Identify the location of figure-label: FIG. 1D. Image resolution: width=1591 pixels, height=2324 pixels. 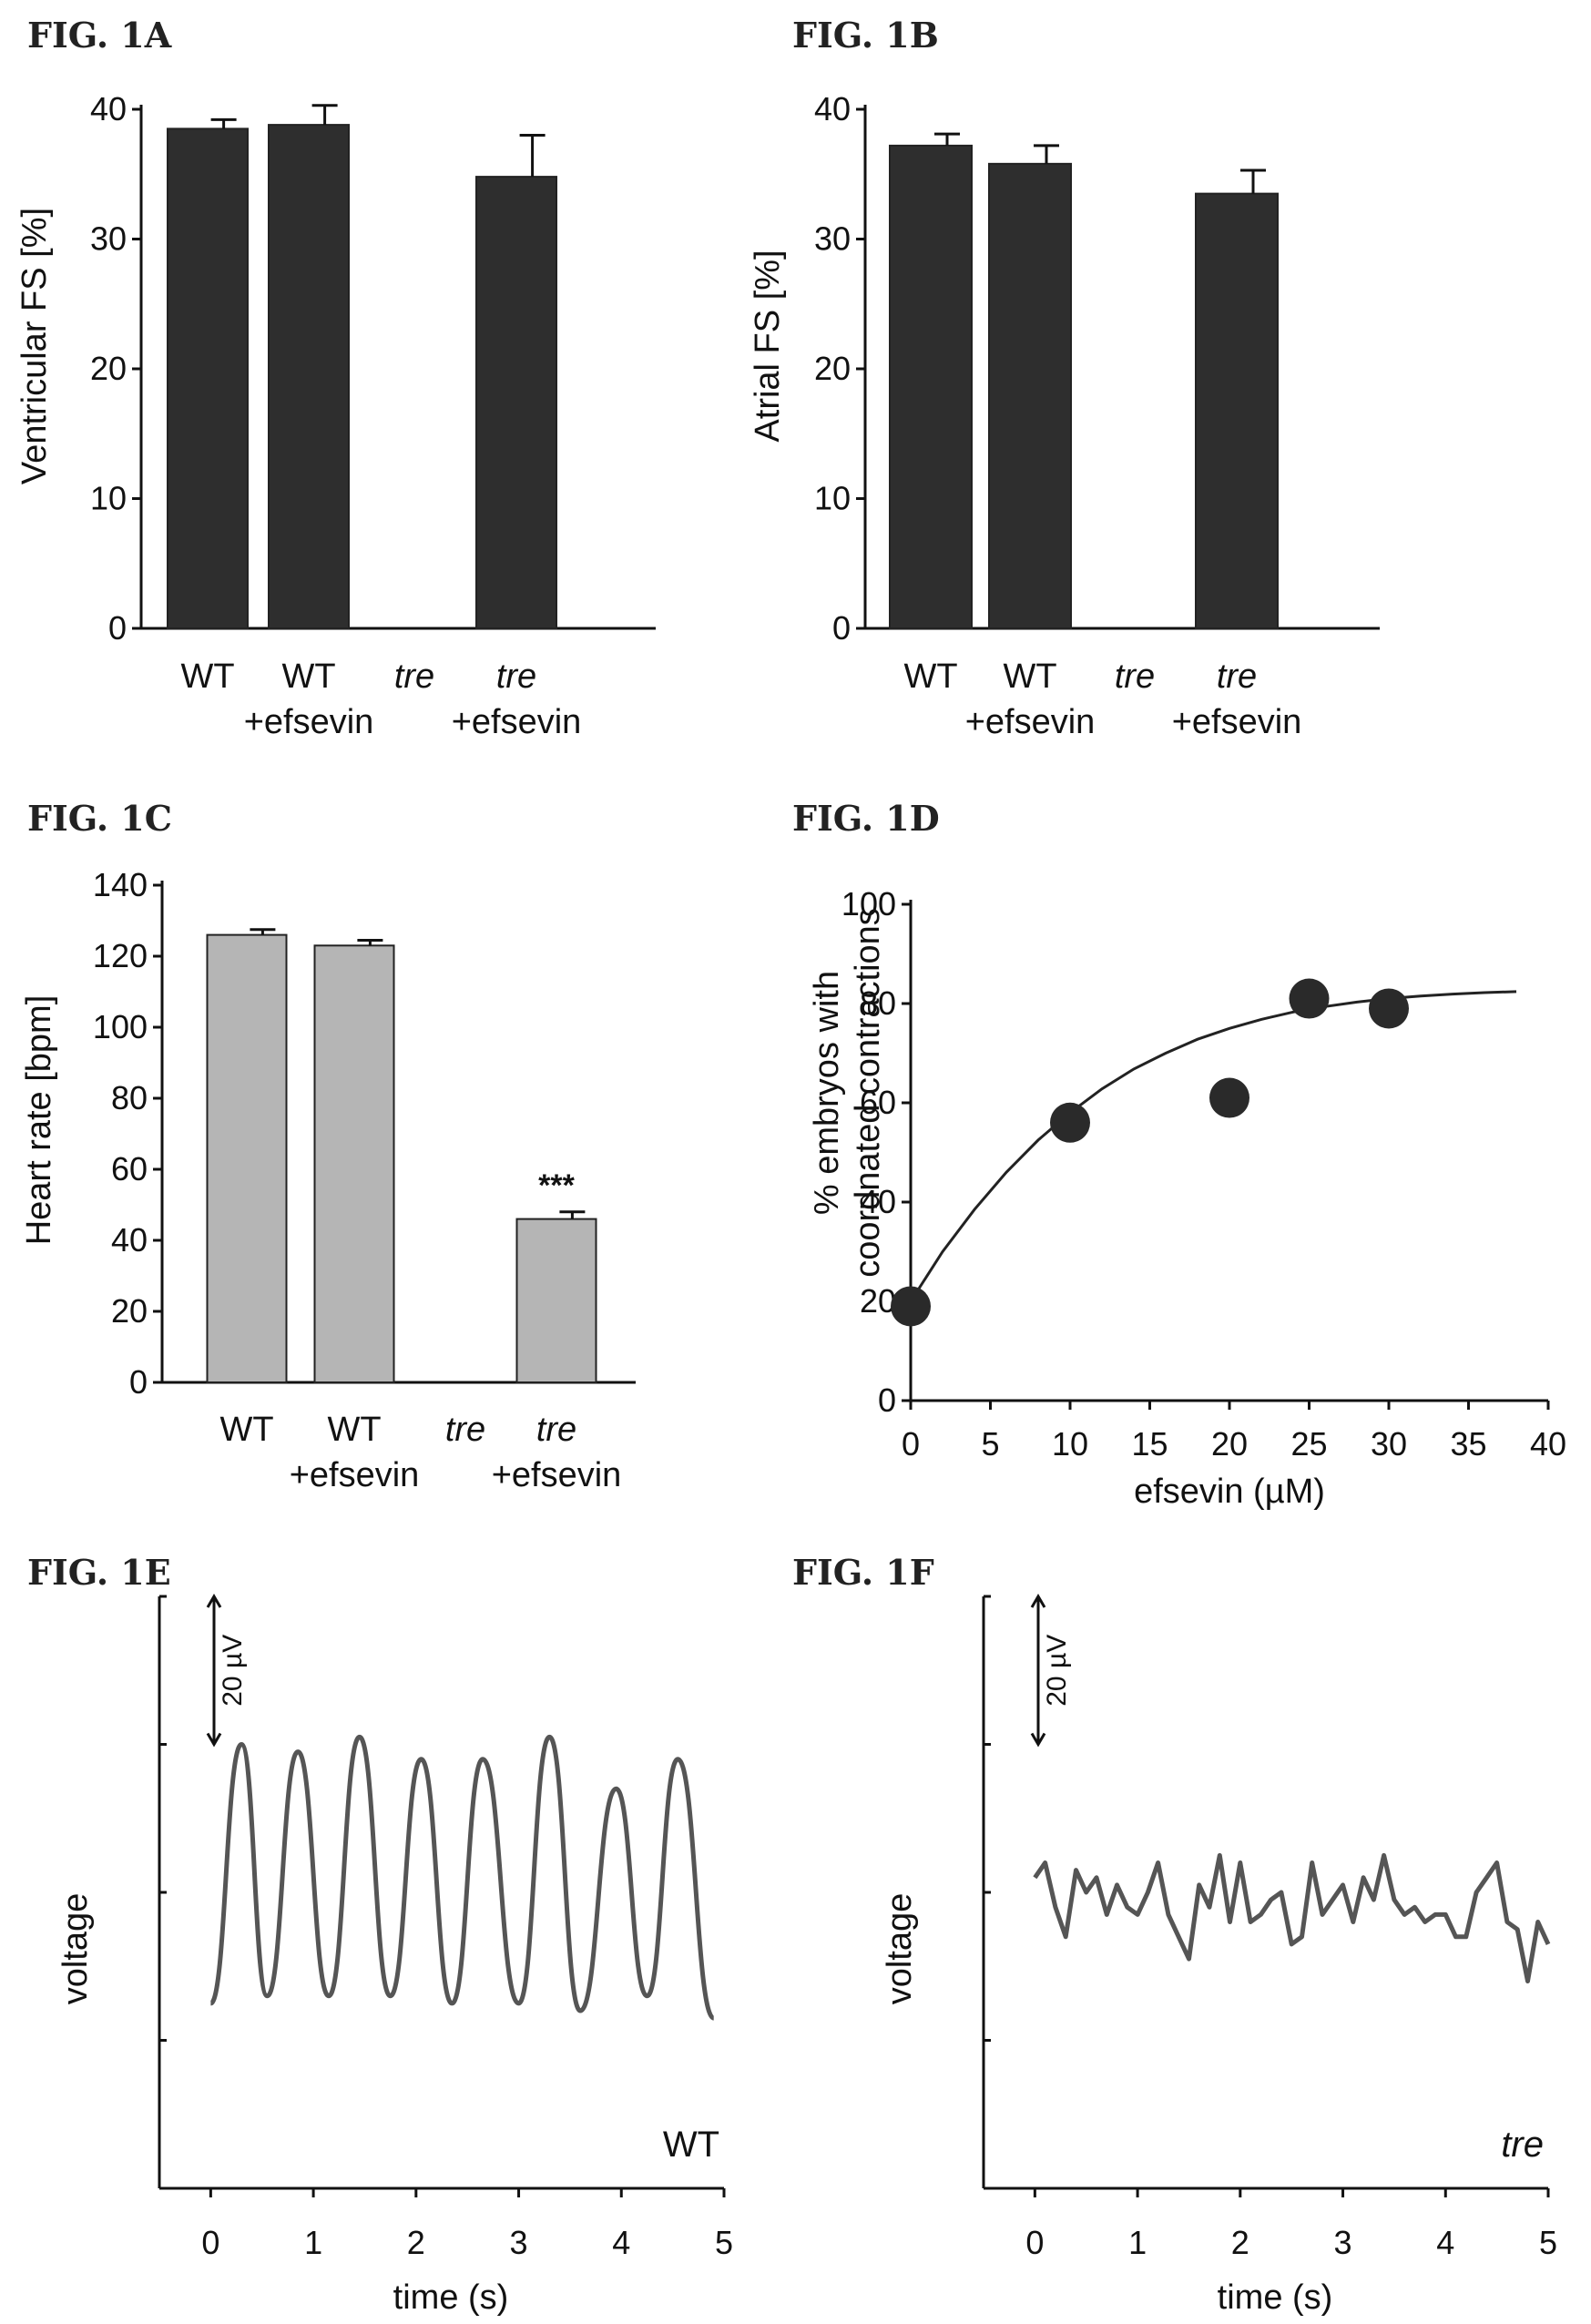
(866, 818).